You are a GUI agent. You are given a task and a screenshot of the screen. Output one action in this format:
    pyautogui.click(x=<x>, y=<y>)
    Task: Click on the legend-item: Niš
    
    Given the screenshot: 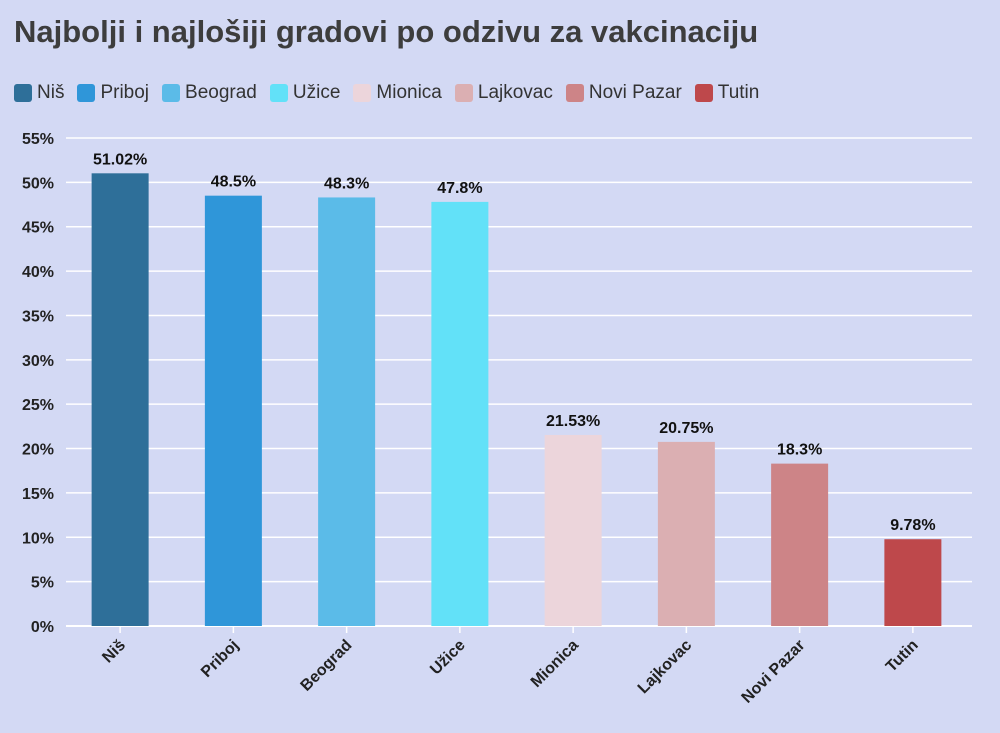 What is the action you would take?
    pyautogui.click(x=39, y=93)
    